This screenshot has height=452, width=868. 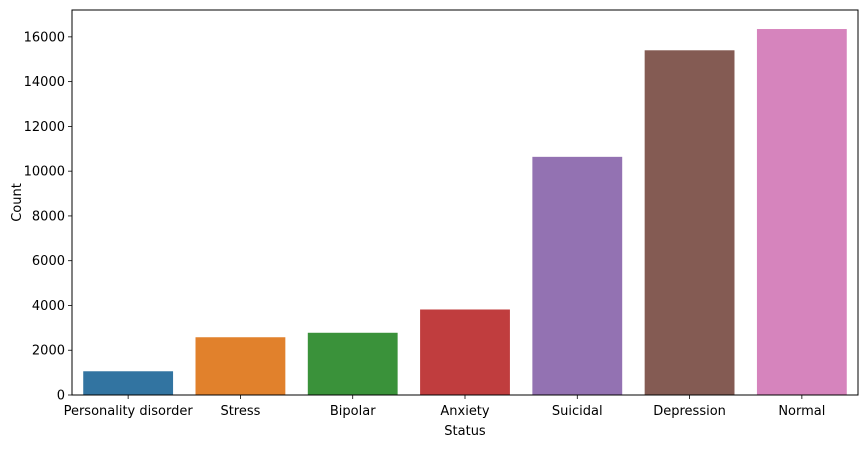 I want to click on y-tick-label: 12000, so click(x=44, y=127).